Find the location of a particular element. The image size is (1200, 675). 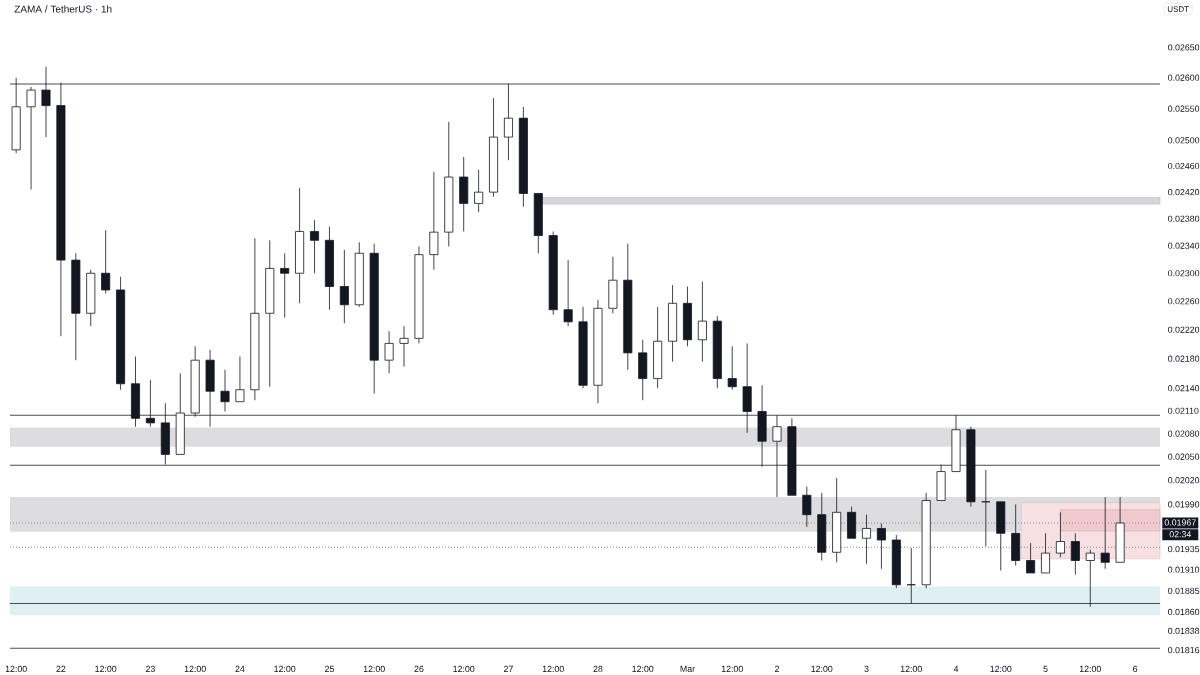

y-tick-label: 0.01910 is located at coordinates (1184, 569).